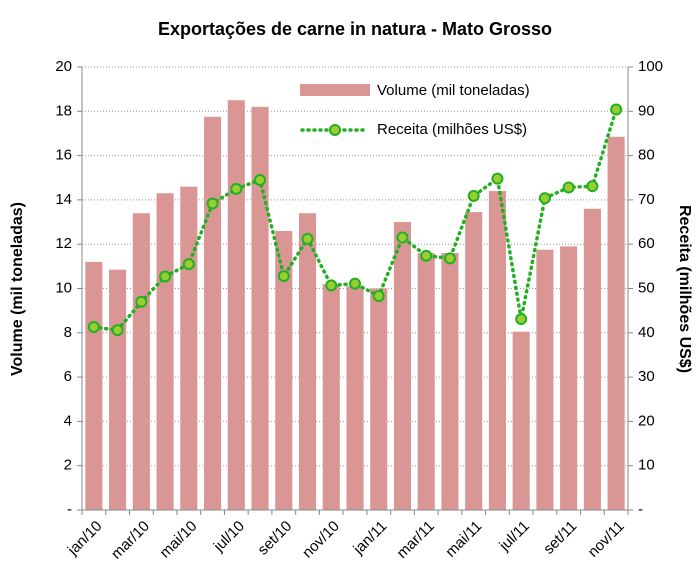 Image resolution: width=697 pixels, height=584 pixels. What do you see at coordinates (640, 509) in the screenshot?
I see `y2-tick-label: -` at bounding box center [640, 509].